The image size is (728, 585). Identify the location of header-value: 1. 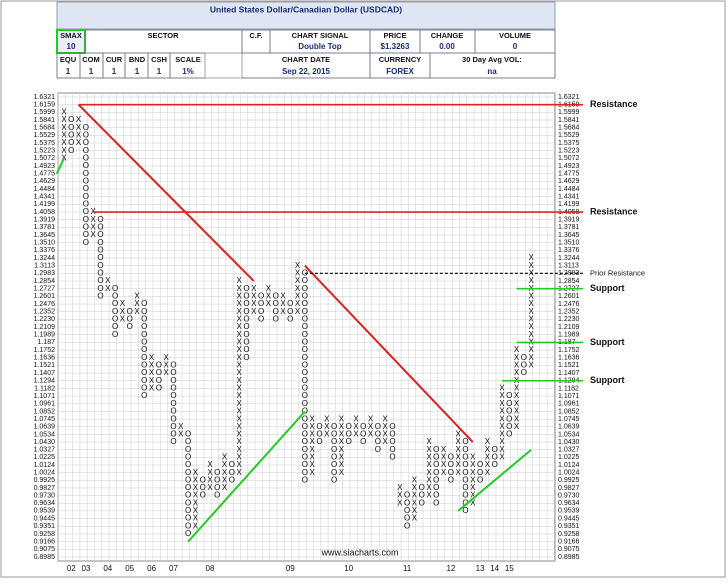
(68, 71).